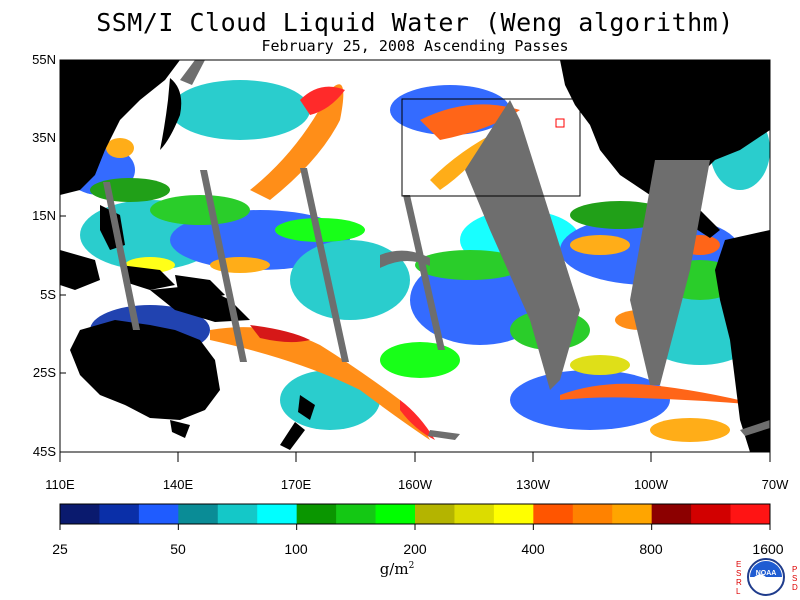 The width and height of the screenshot is (800, 600). What do you see at coordinates (795, 578) in the screenshot?
I see `logo-right-letters: P S D` at bounding box center [795, 578].